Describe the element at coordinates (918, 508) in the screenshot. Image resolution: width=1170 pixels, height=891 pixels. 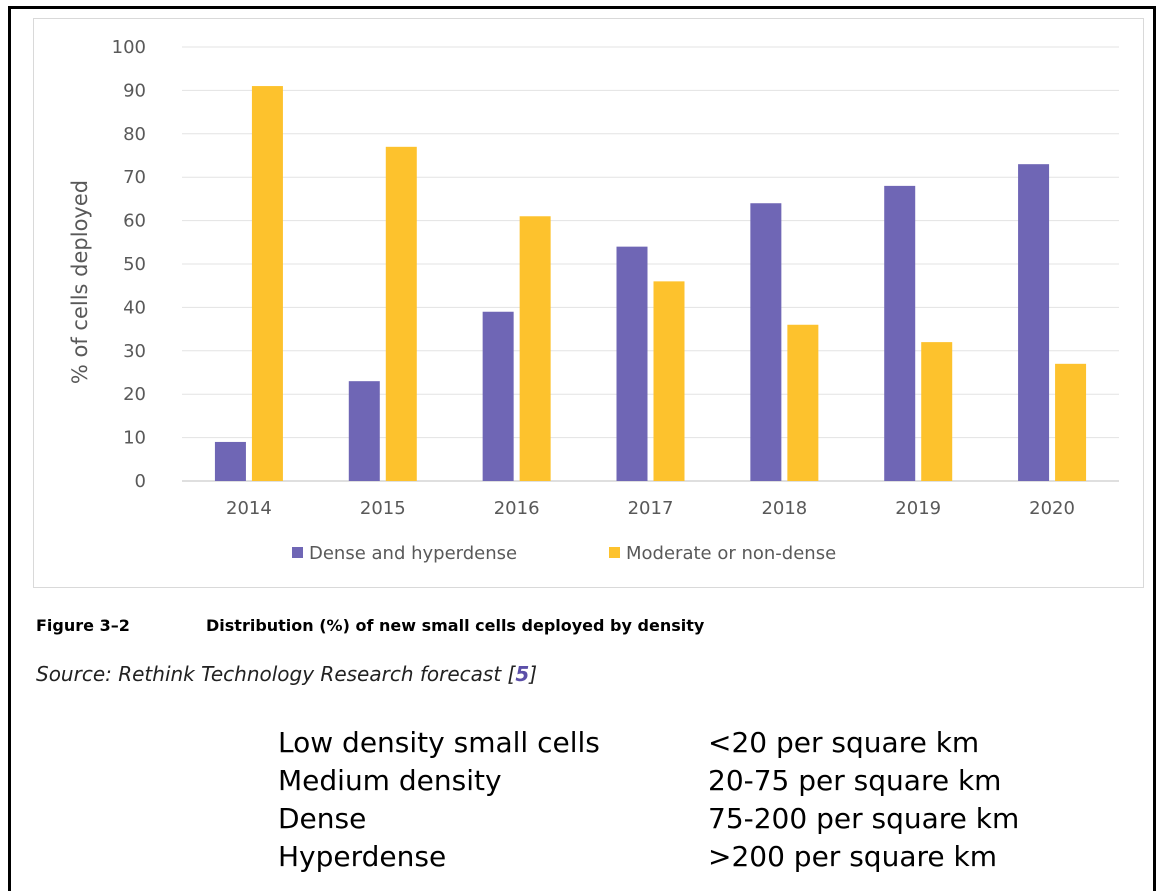
I see `x-tick-label: 2019` at that location.